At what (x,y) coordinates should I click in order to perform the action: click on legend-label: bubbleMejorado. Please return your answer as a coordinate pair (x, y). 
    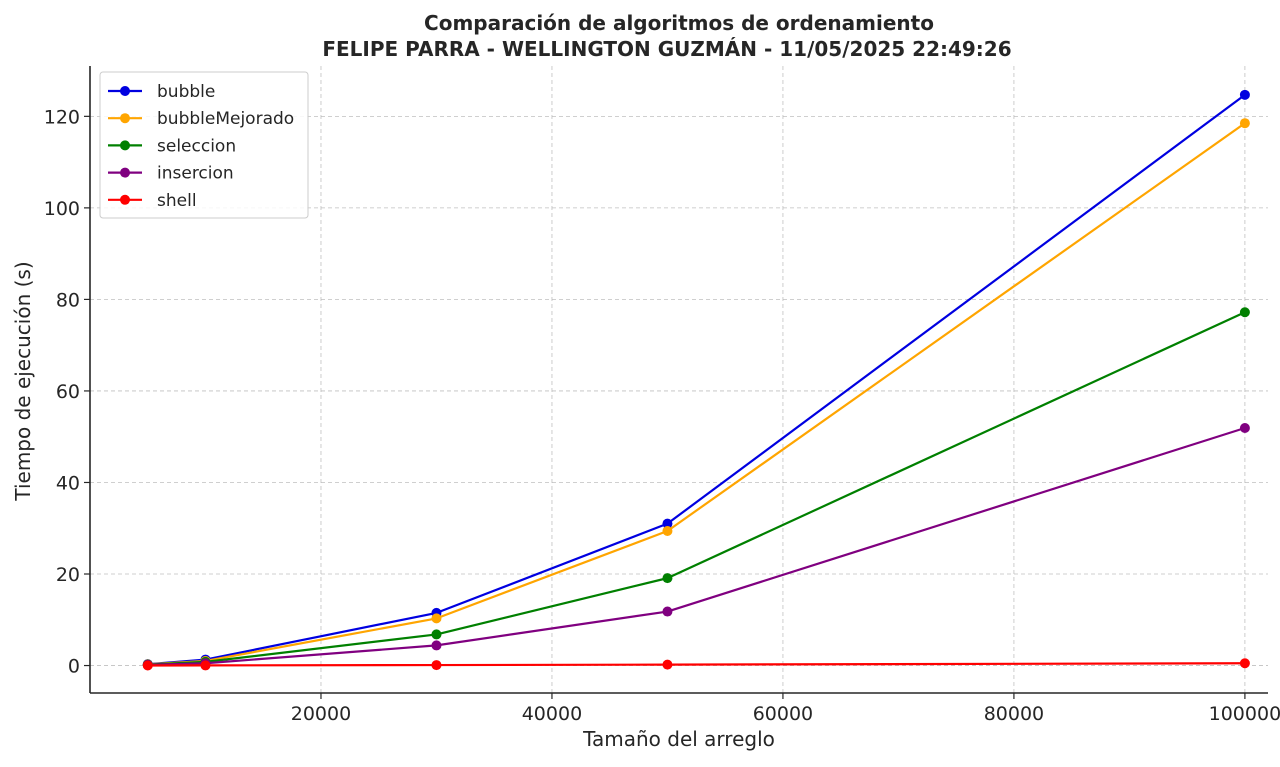
    Looking at the image, I should click on (225, 119).